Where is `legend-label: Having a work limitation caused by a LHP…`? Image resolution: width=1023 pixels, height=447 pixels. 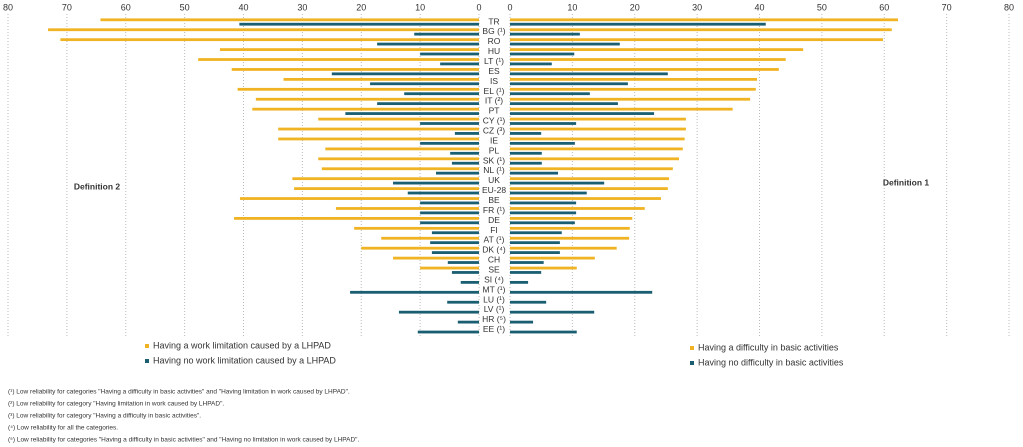
legend-label: Having a work limitation caused by a LHP… is located at coordinates (242, 345).